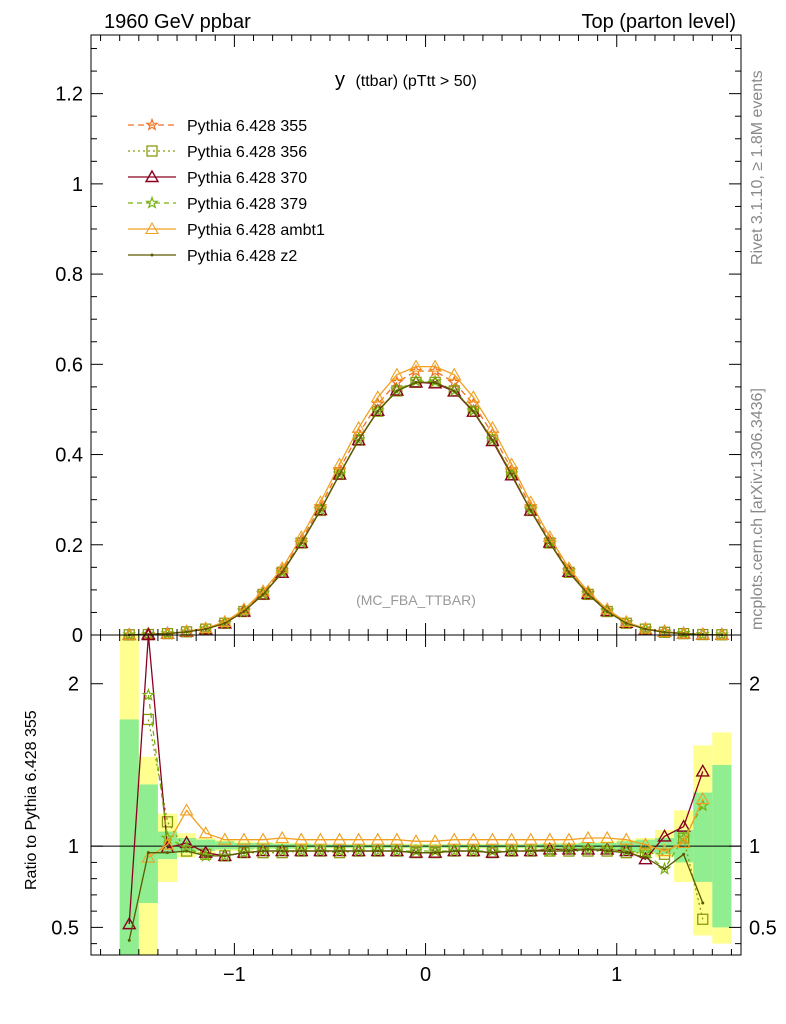 The width and height of the screenshot is (786, 1024). Describe the element at coordinates (415, 81) in the screenshot. I see `chart-title-sub: (ttbar) (pTtt > 50)` at that location.